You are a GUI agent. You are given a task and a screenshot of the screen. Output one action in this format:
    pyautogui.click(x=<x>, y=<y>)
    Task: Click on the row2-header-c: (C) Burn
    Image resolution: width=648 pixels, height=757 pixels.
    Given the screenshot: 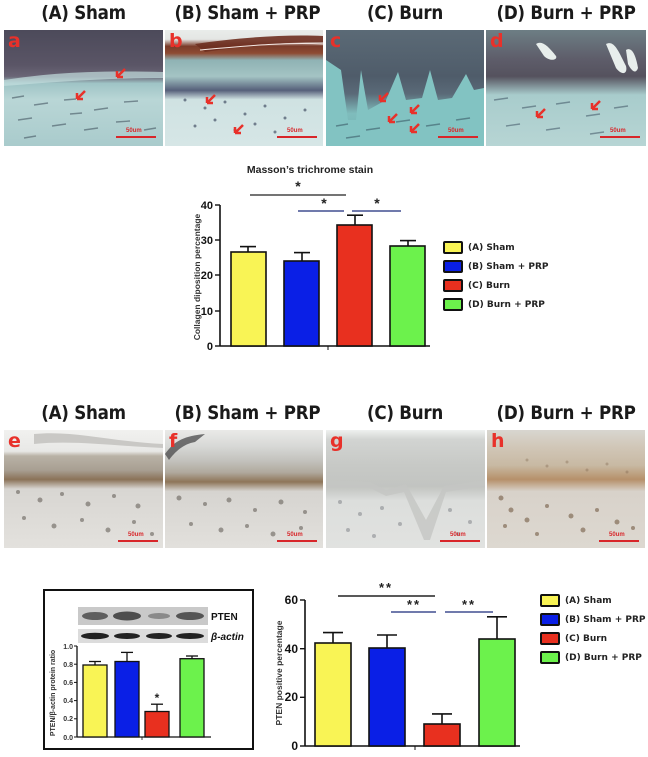 What is the action you would take?
    pyautogui.click(x=405, y=413)
    